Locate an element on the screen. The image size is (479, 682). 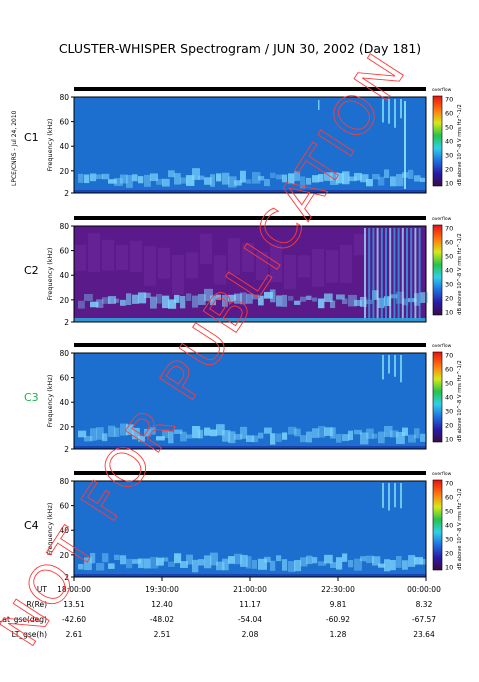
ephemeris-value: -48.02 is located at coordinates (162, 619).